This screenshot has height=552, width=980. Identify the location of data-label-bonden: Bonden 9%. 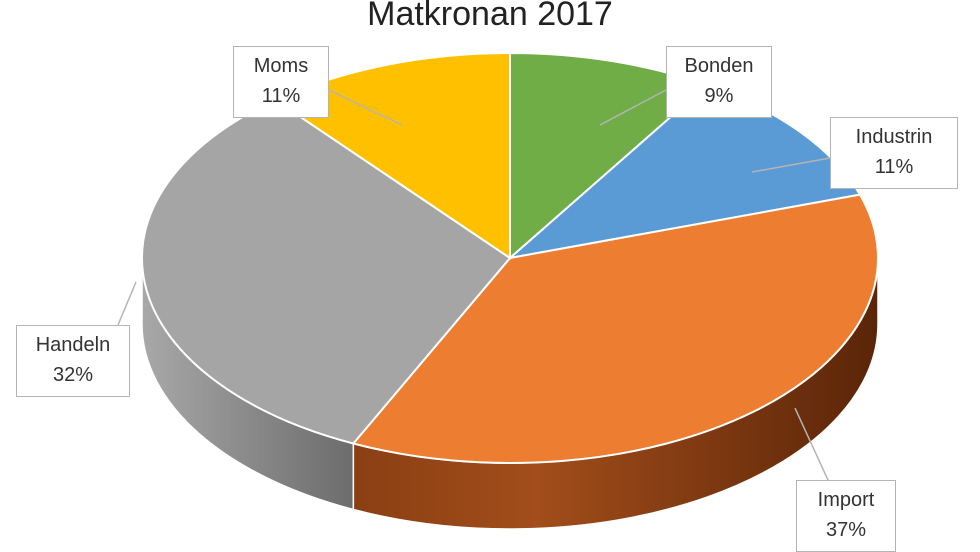
(719, 82).